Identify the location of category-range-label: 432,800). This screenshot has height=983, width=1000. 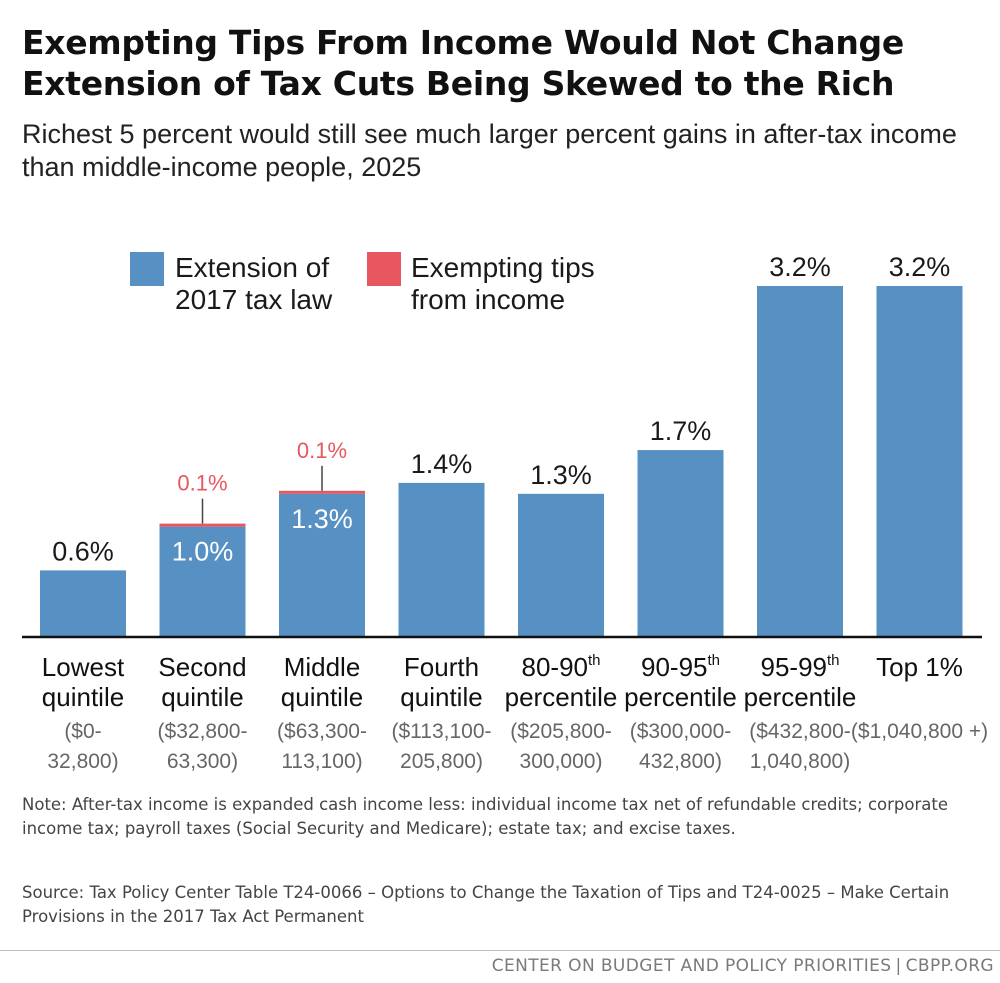
(680, 761).